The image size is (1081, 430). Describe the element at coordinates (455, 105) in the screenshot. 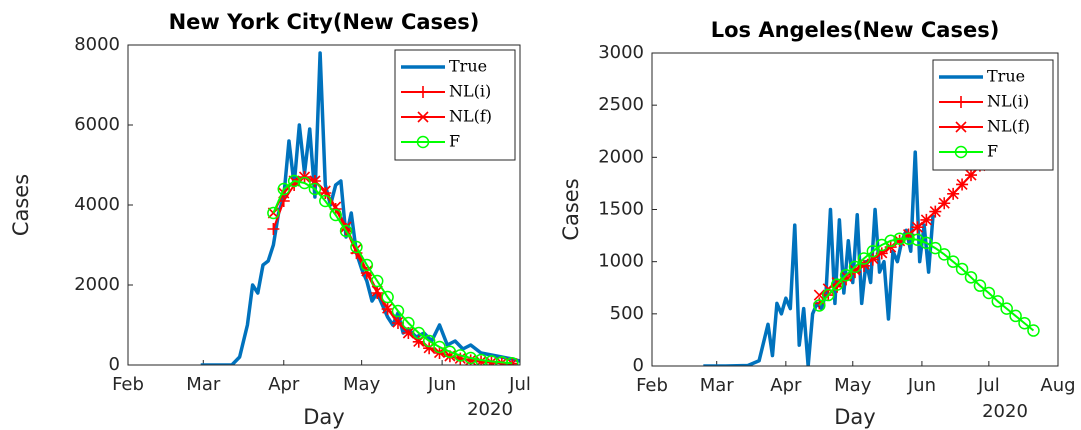

I see `legend: True NL(i) NL(f) F` at that location.